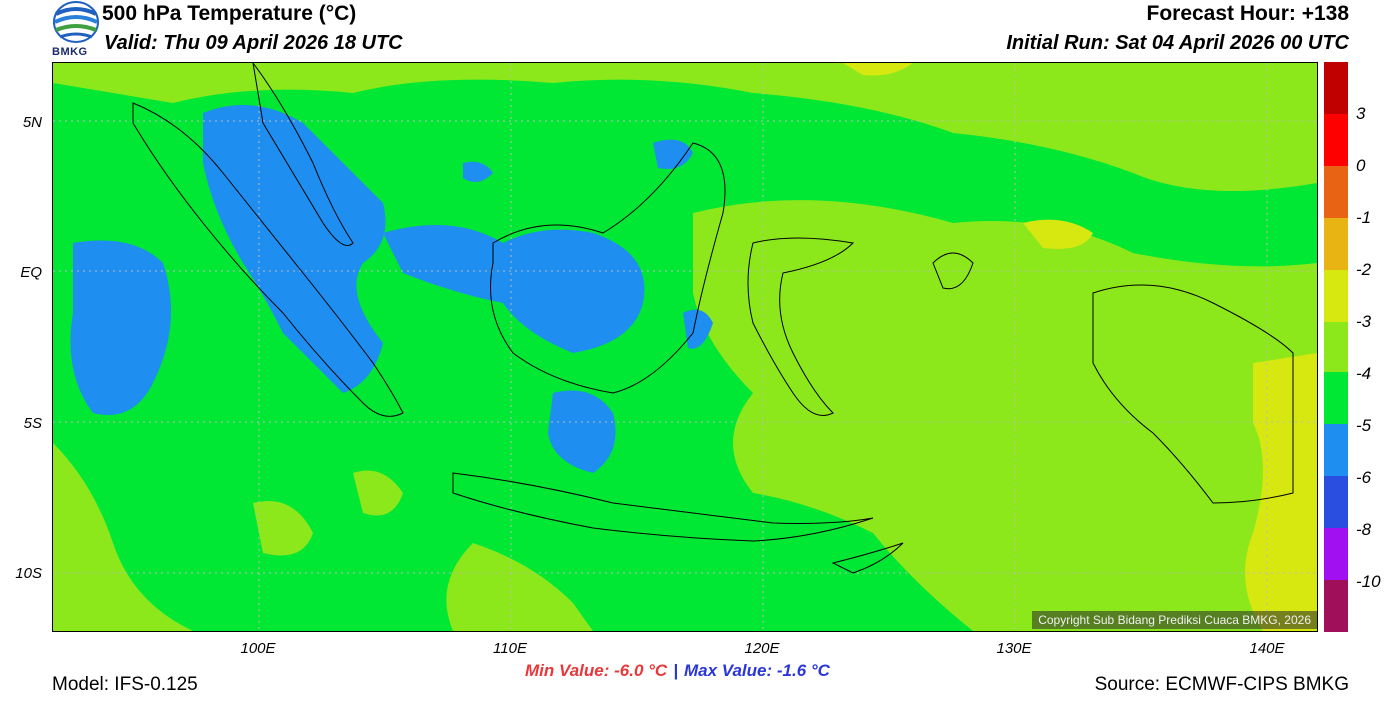 Image resolution: width=1400 pixels, height=709 pixels. What do you see at coordinates (596, 670) in the screenshot?
I see `min-value: Min Value: -6.0 °C` at bounding box center [596, 670].